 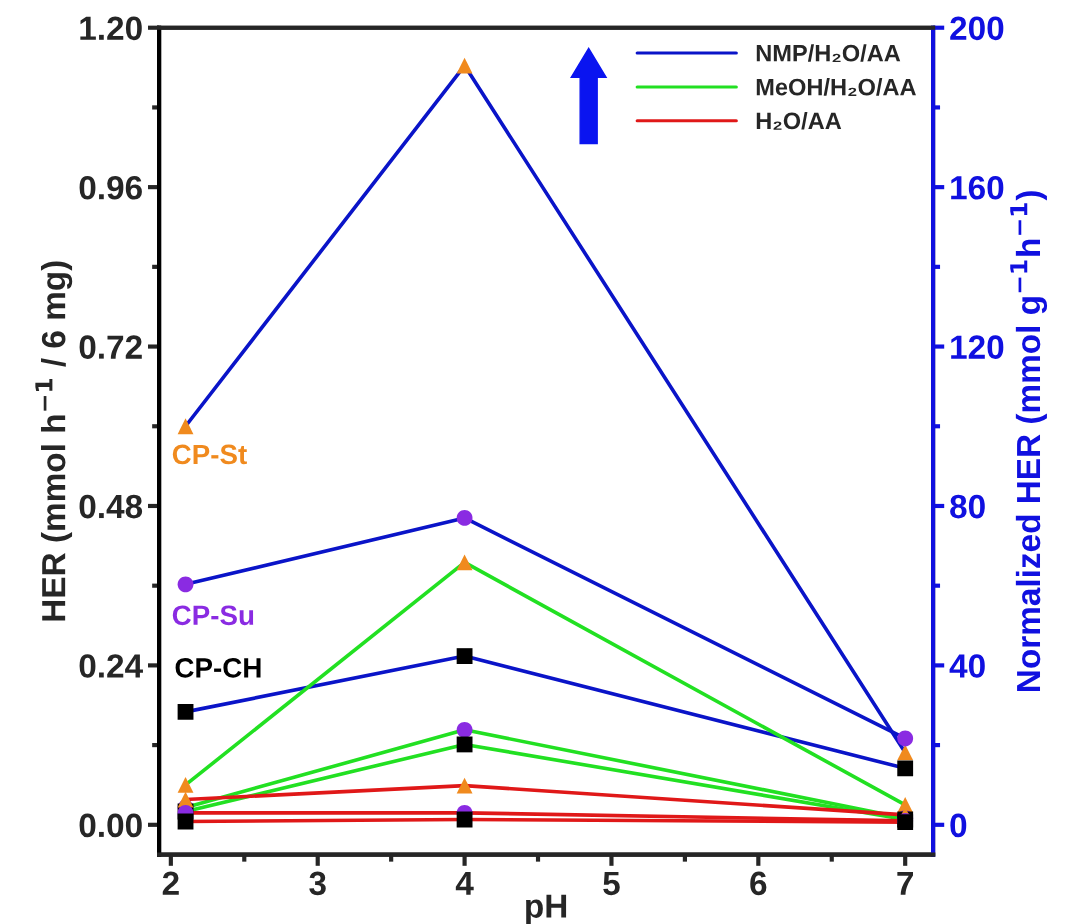 I want to click on y-tick-label: 0.24, so click(x=111, y=666).